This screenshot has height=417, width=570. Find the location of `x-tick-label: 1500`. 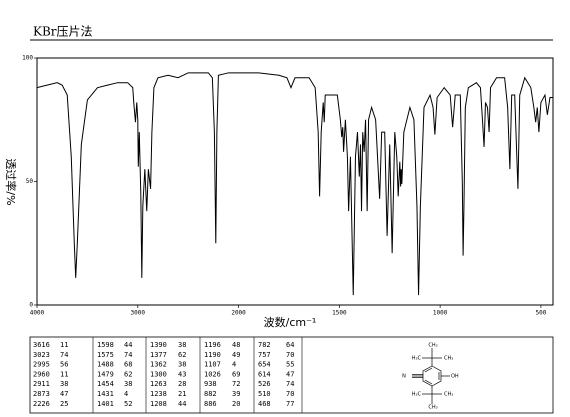

x-tick-label: 1500 is located at coordinates (339, 313).